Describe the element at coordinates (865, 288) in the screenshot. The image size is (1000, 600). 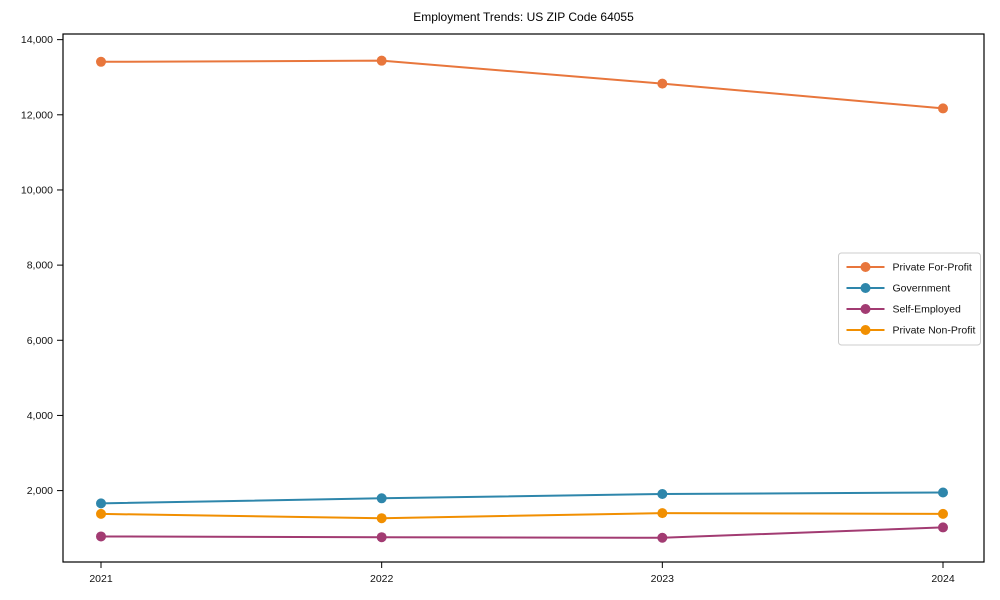
I see `legend-marker-government` at that location.